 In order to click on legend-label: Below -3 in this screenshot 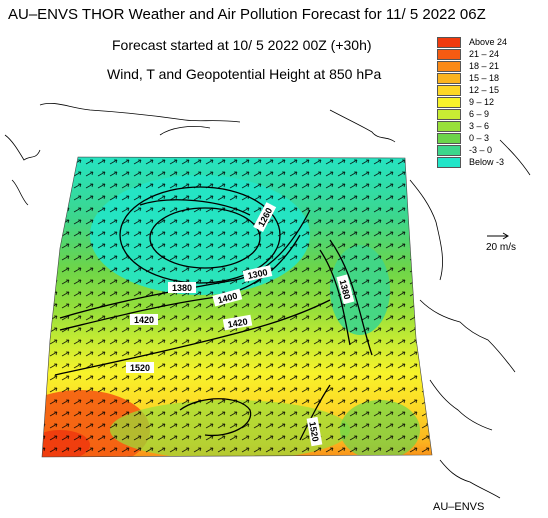, I will do `click(487, 162)`.